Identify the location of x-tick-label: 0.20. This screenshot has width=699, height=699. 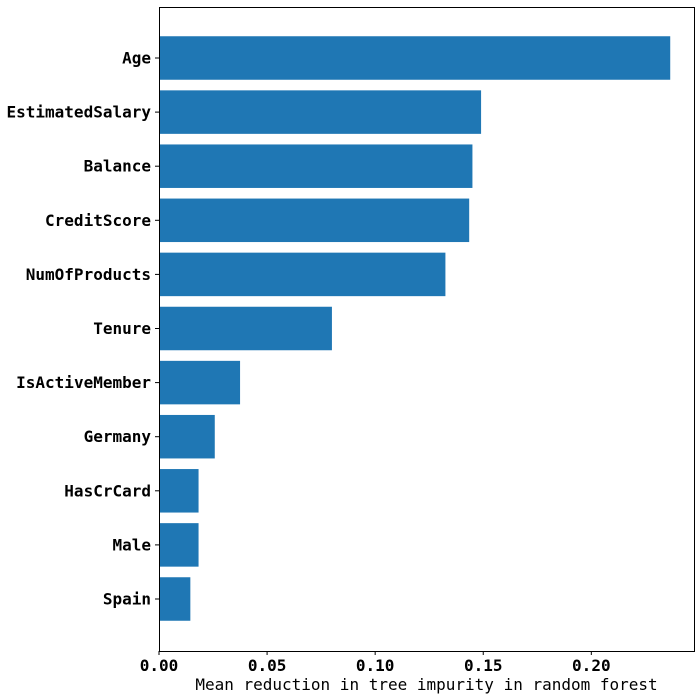
(591, 665).